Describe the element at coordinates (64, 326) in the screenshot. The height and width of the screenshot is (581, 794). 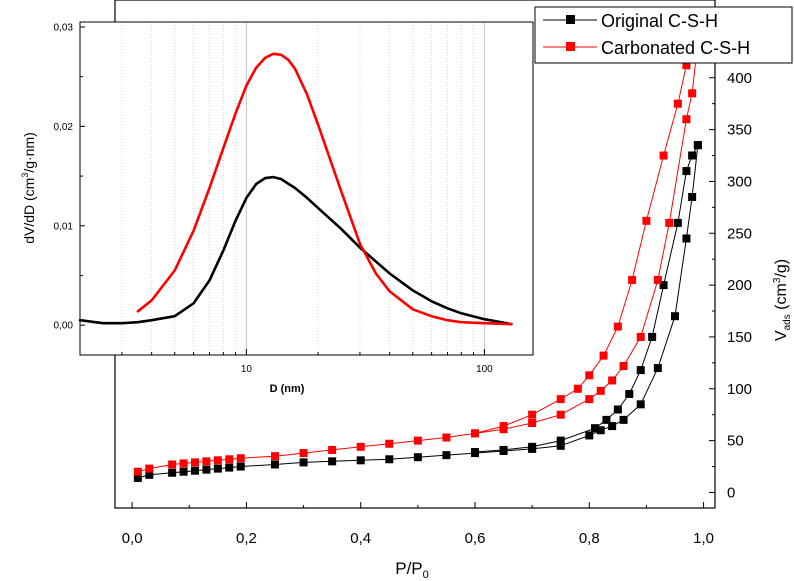
I see `inset-y-tick-label: 0,00` at that location.